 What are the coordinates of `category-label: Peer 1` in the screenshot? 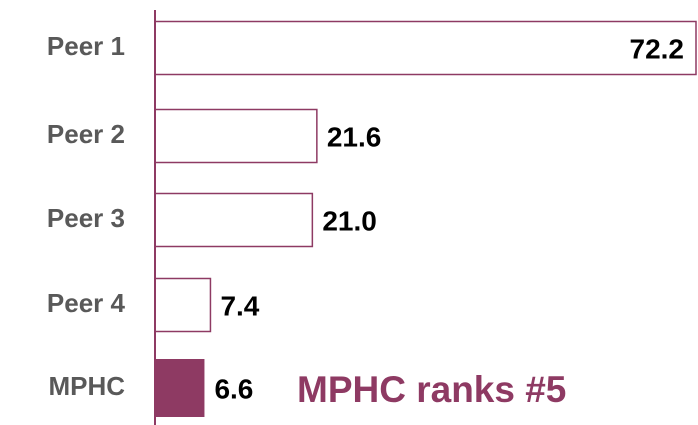 It's located at (86, 46).